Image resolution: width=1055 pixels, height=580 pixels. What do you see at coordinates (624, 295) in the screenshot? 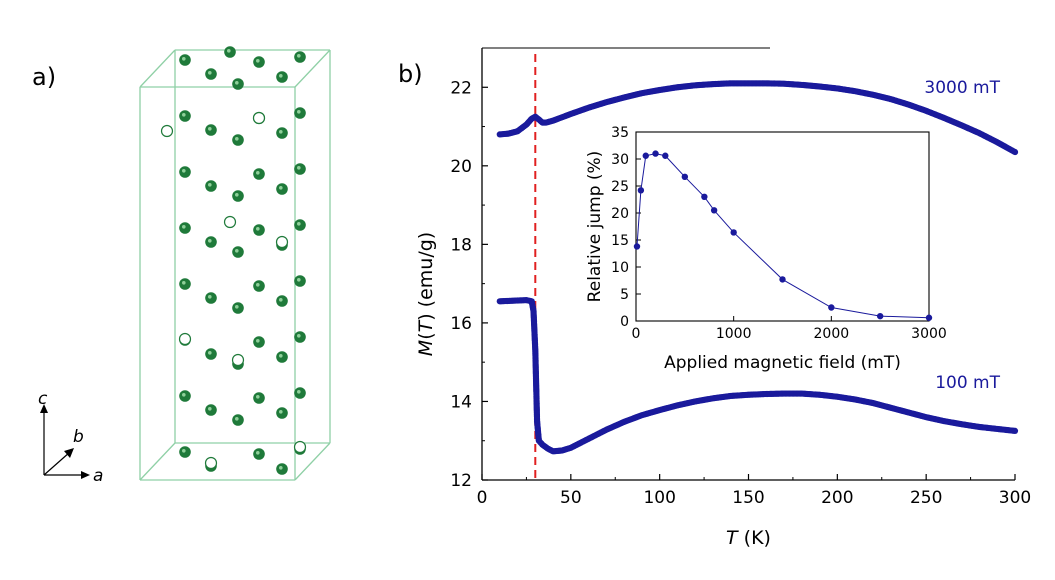
I see `inset-y-tick-label: 5` at bounding box center [624, 295].